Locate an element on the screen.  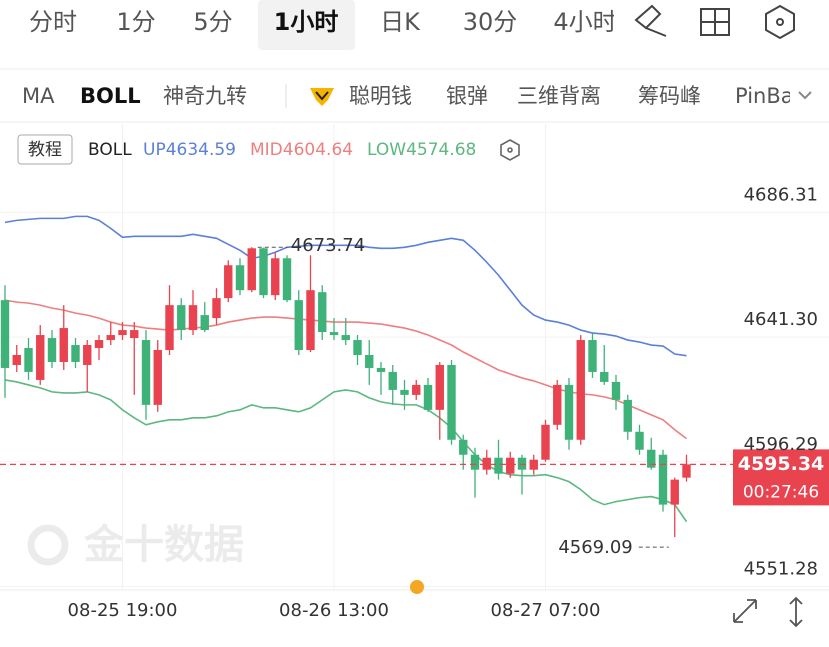
tutorial-button is located at coordinates (45, 149).